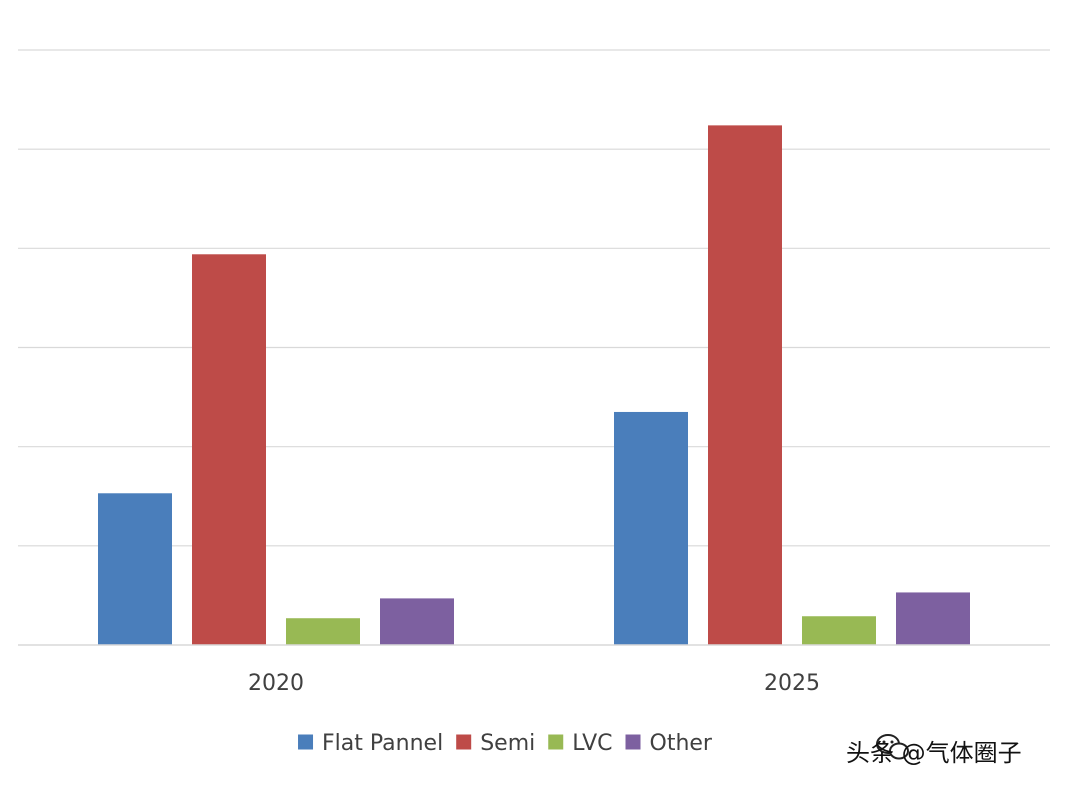 This screenshot has height=790, width=1066. What do you see at coordinates (892, 747) in the screenshot?
I see `wechat-icon` at bounding box center [892, 747].